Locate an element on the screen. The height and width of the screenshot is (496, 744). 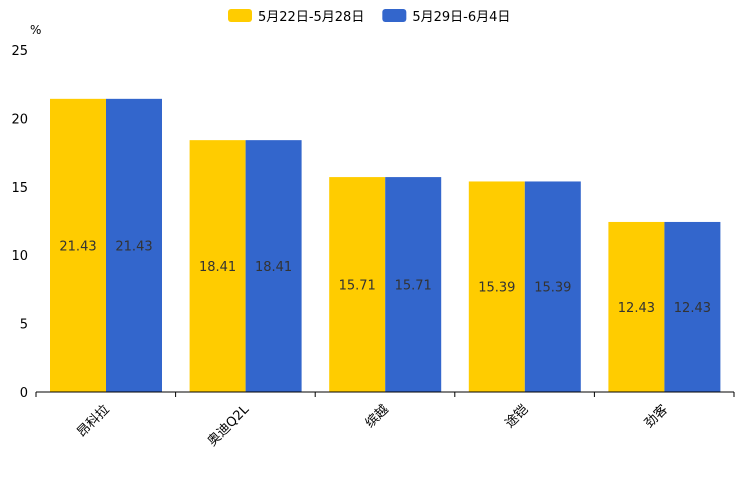
x-tick-label: 奥迪Q2L is located at coordinates (229, 426).